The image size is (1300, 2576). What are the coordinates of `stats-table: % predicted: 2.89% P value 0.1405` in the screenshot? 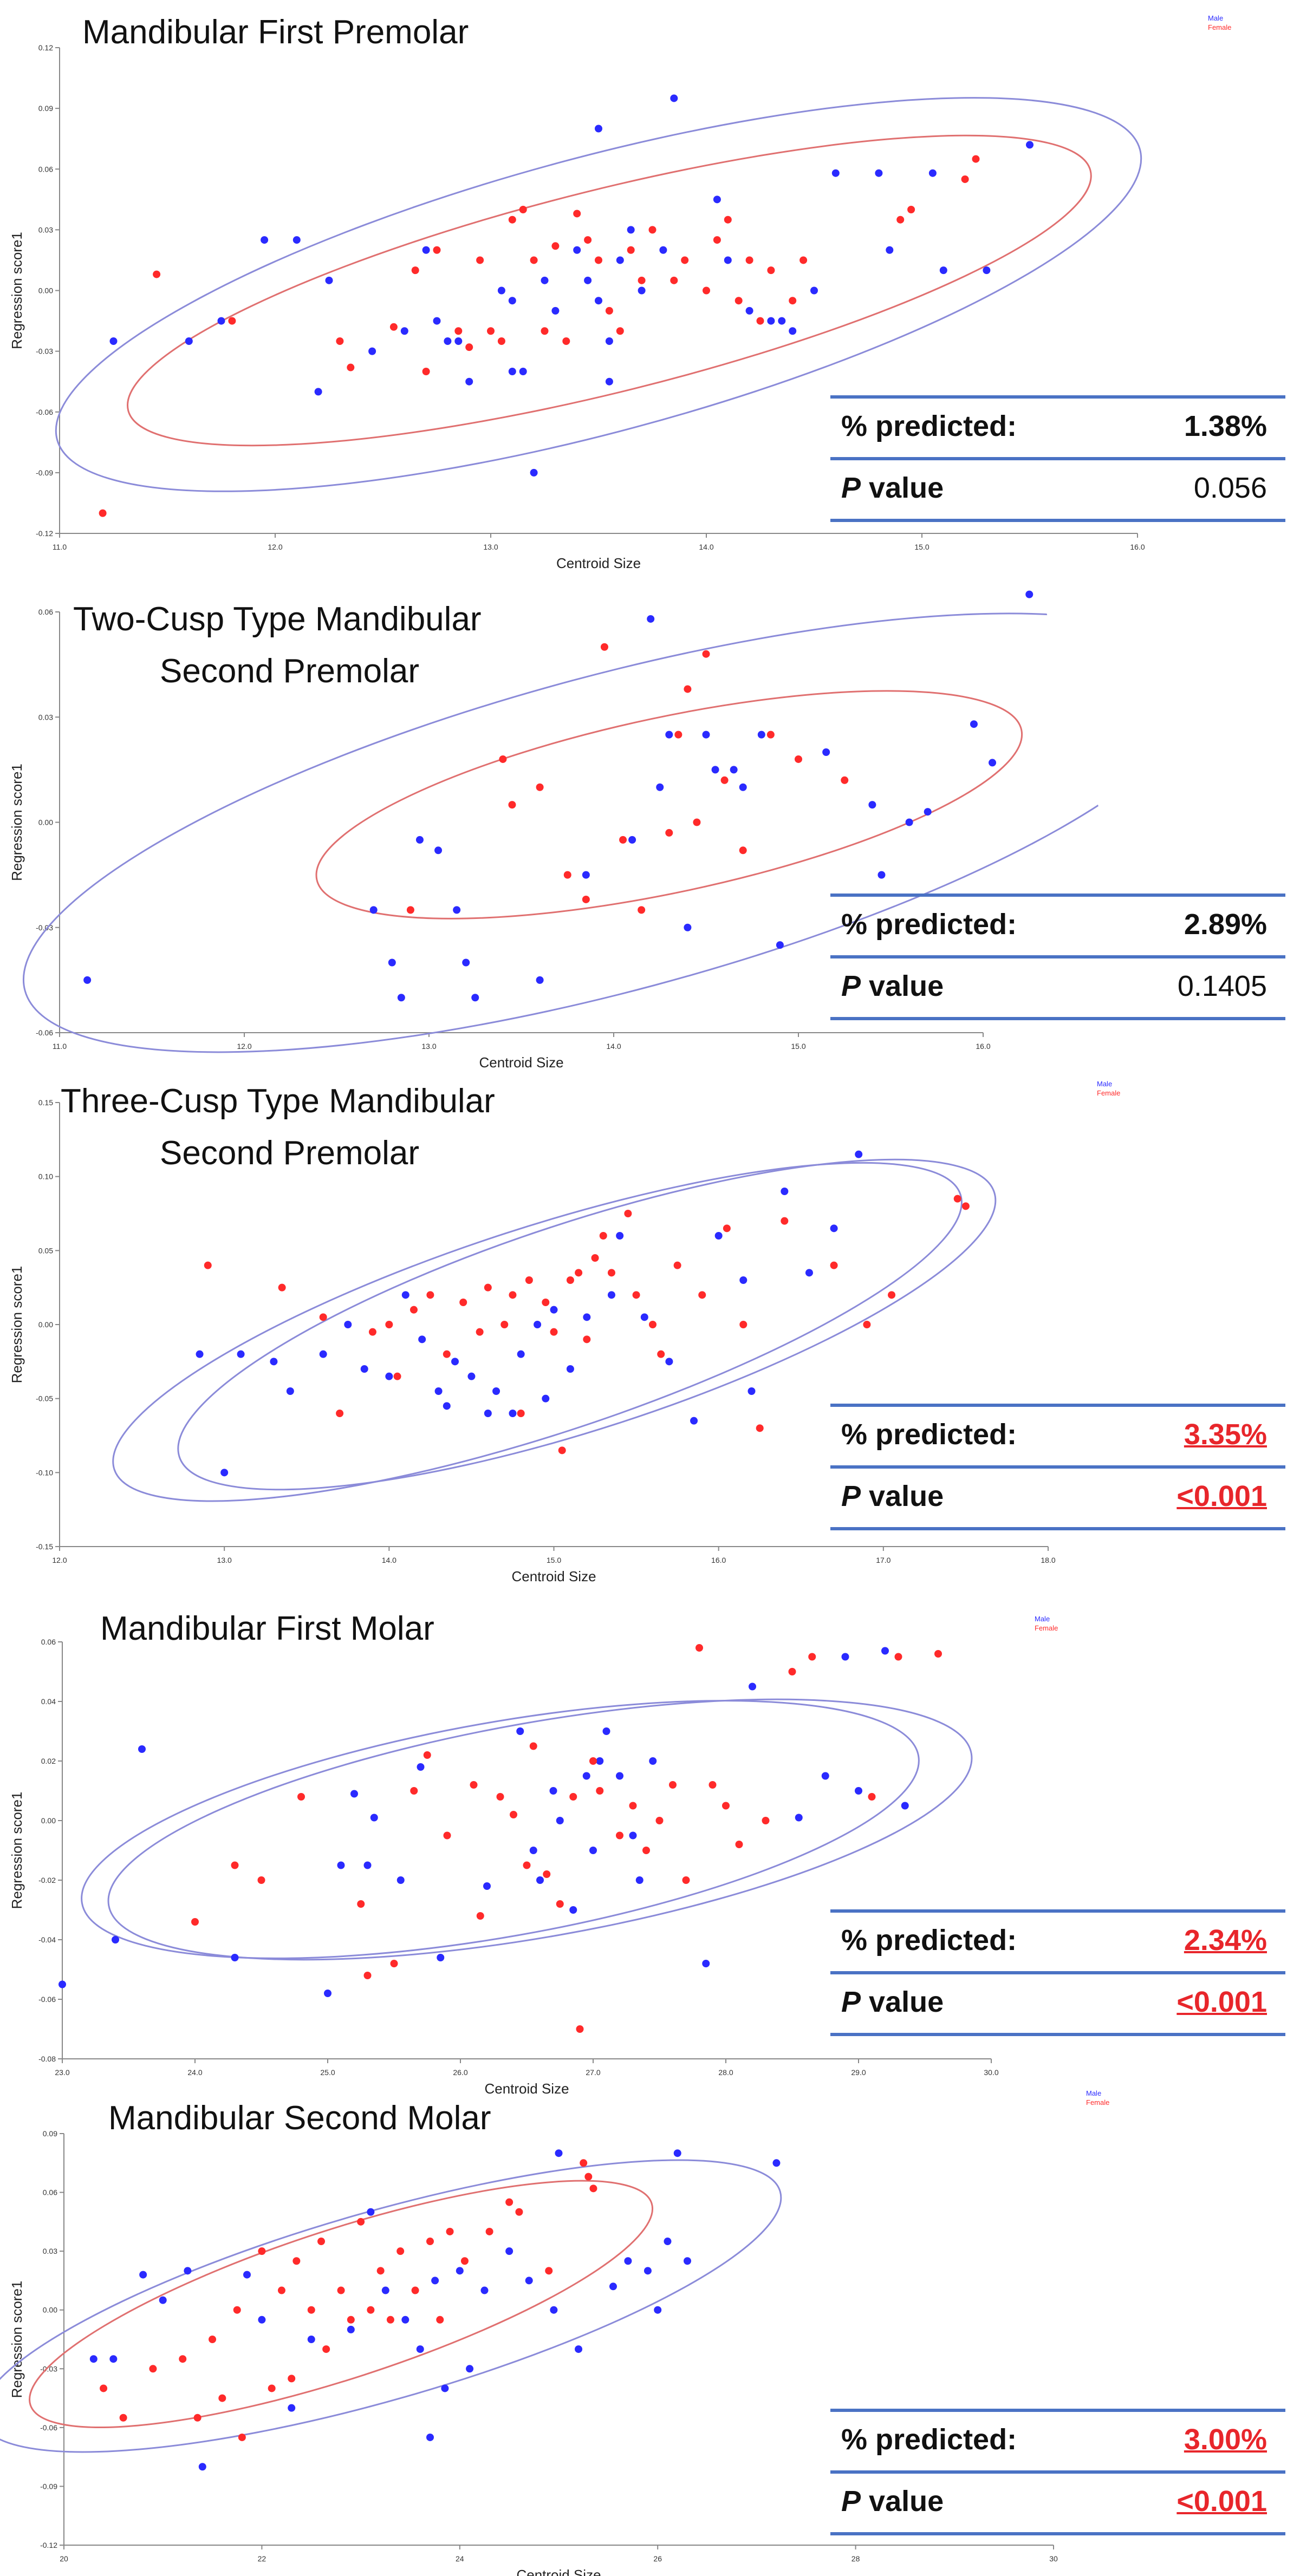 It's located at (1057, 957).